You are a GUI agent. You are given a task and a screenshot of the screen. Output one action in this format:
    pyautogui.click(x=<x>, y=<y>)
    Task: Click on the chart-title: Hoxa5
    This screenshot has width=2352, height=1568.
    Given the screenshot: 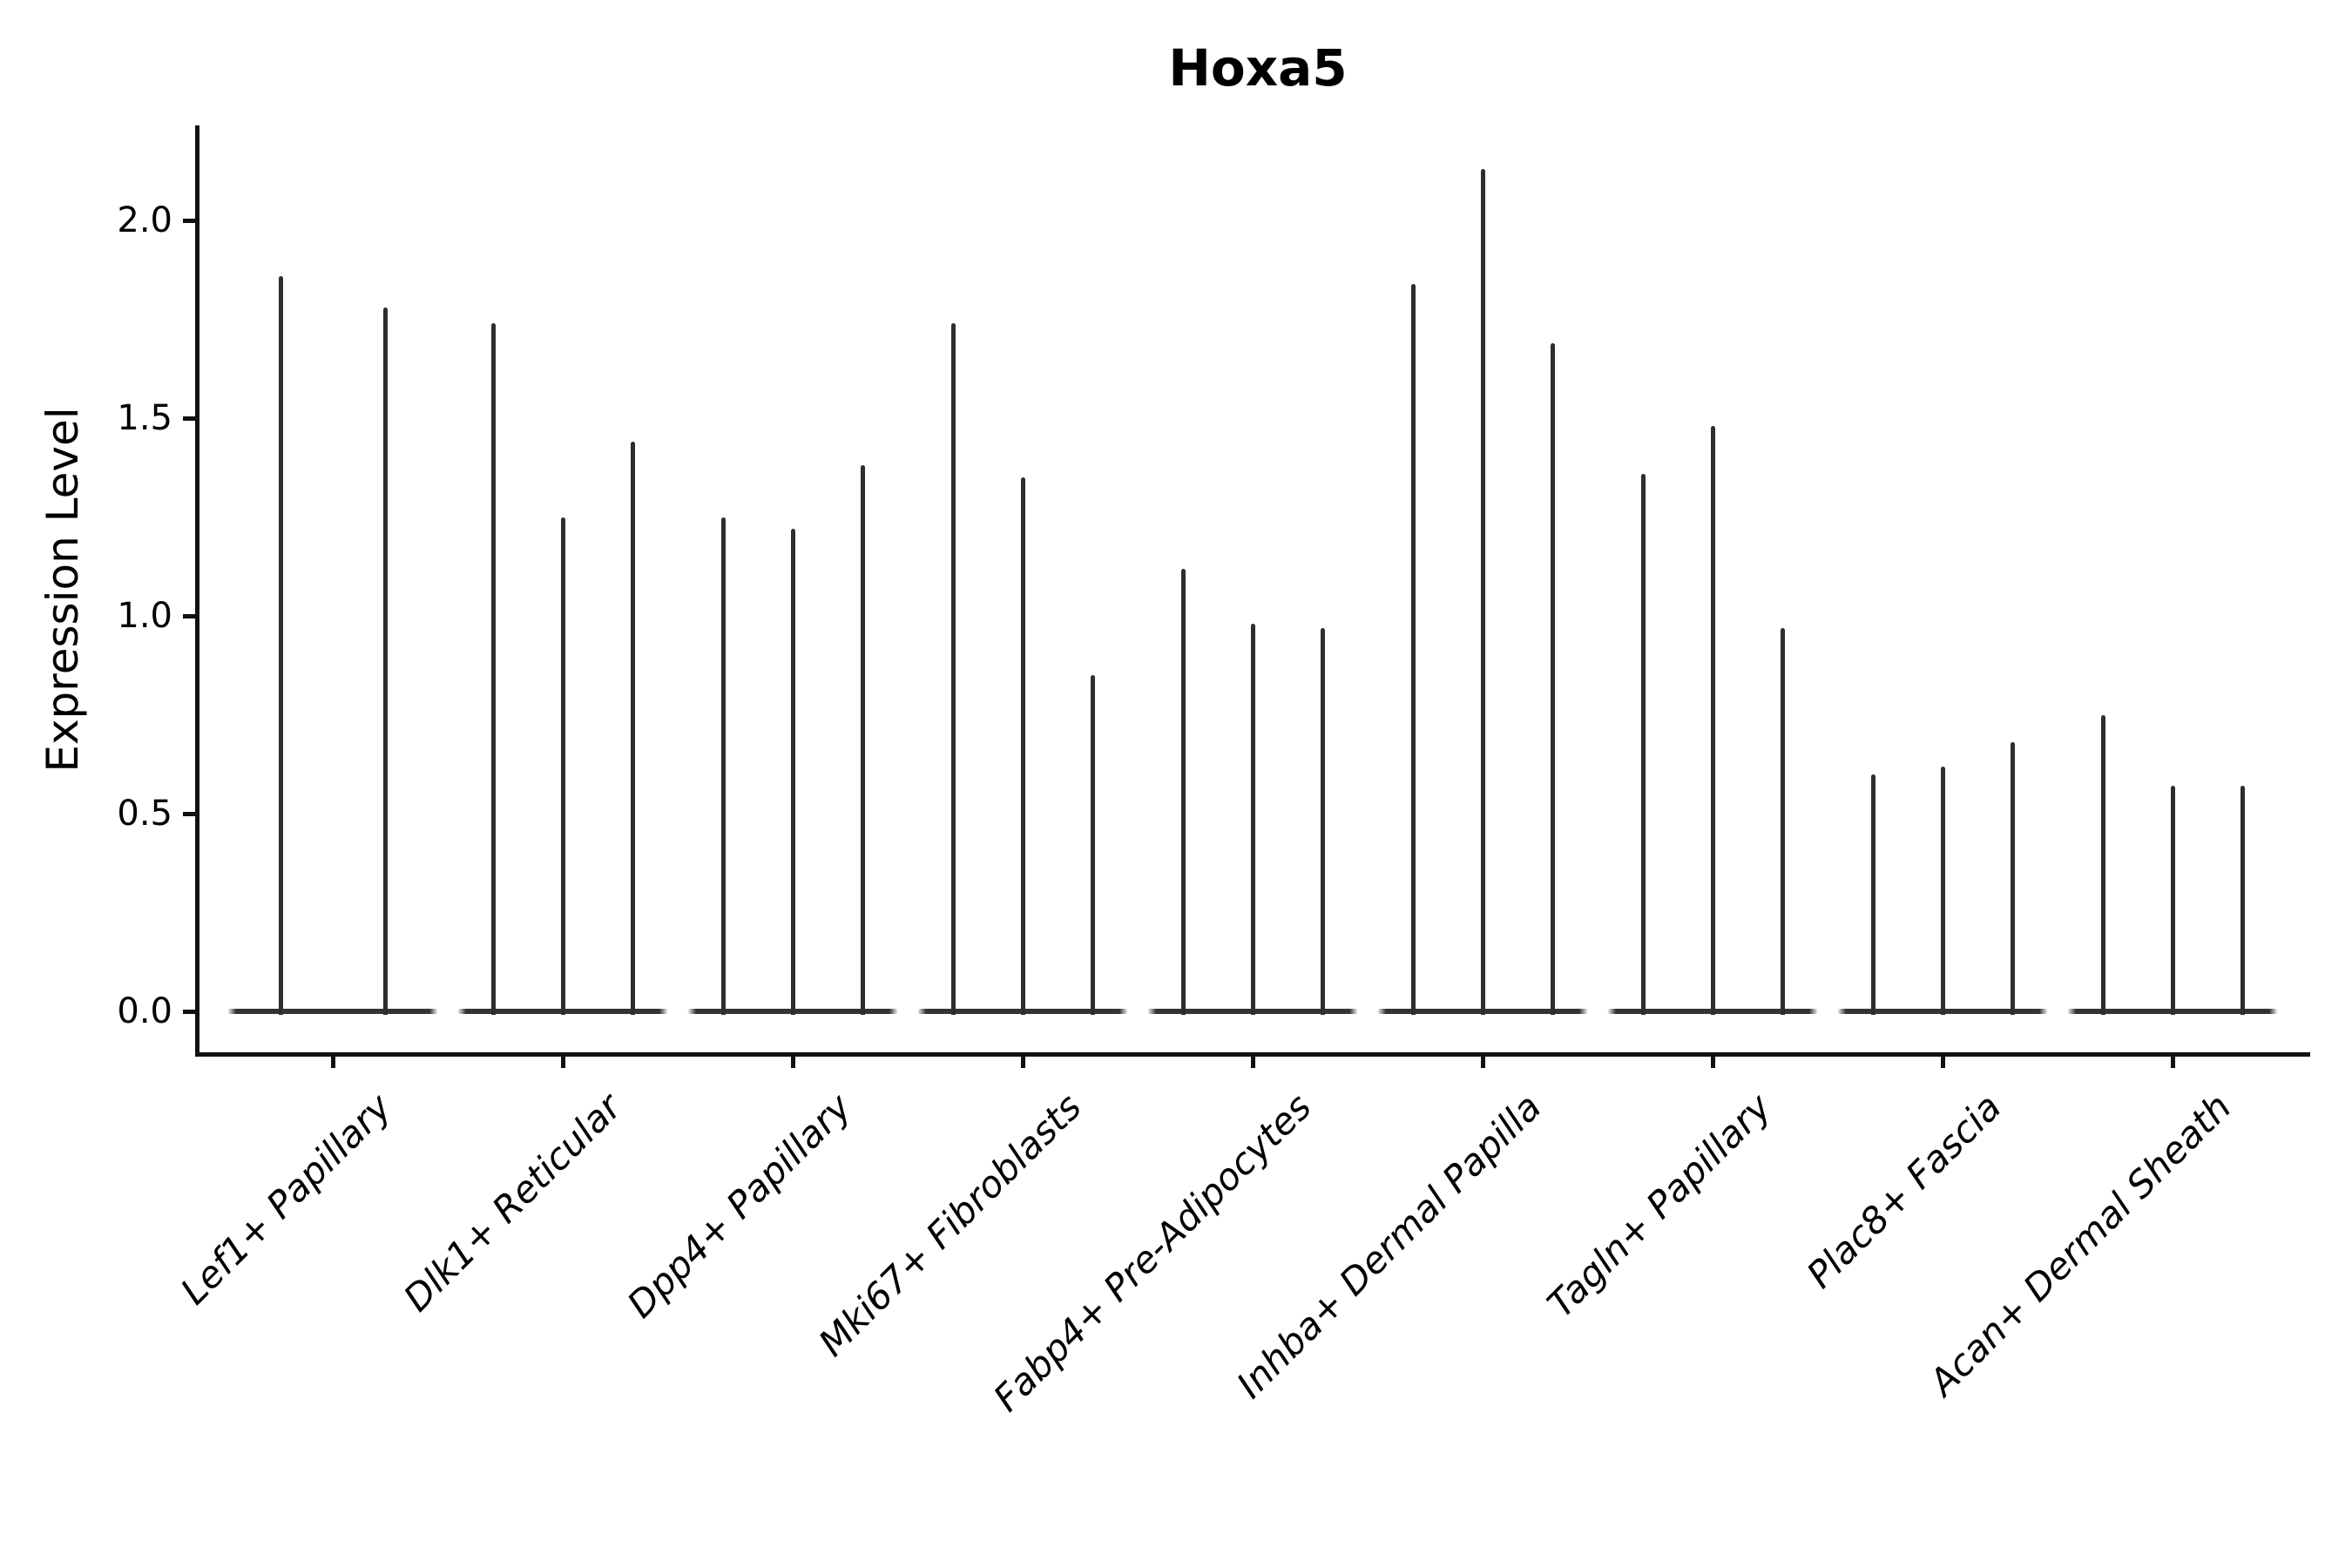 What is the action you would take?
    pyautogui.click(x=1258, y=68)
    